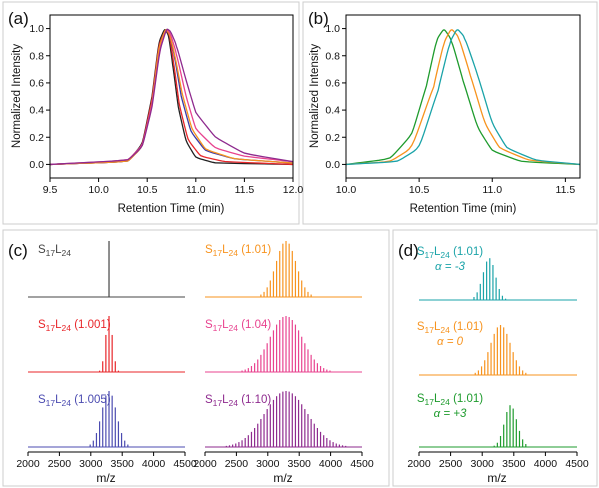 The height and width of the screenshot is (488, 599). I want to click on panel-a-plot-frame, so click(171, 96).